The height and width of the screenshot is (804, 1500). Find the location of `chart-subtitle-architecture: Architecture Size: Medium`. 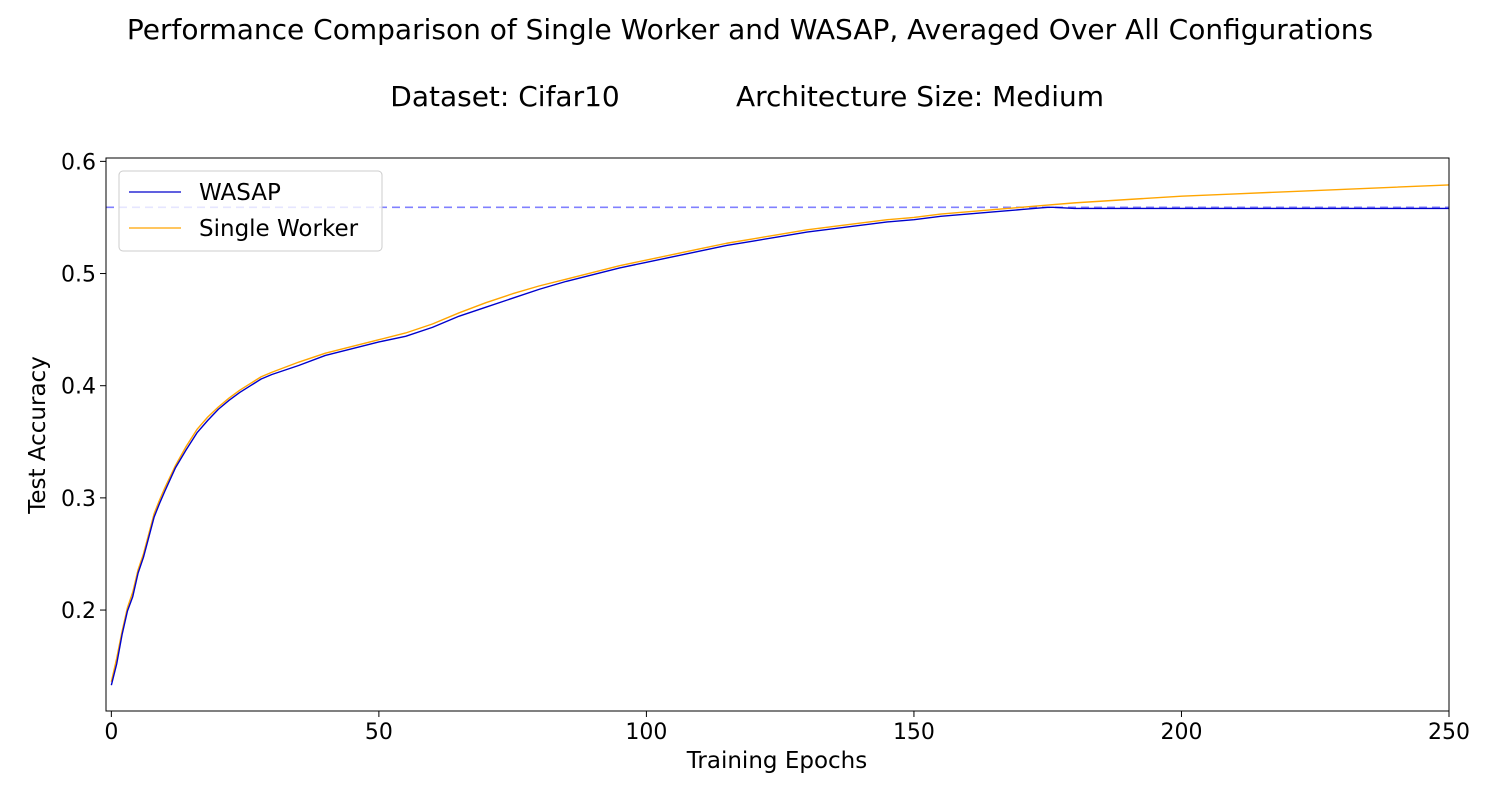

chart-subtitle-architecture: Architecture Size: Medium is located at coordinates (920, 96).